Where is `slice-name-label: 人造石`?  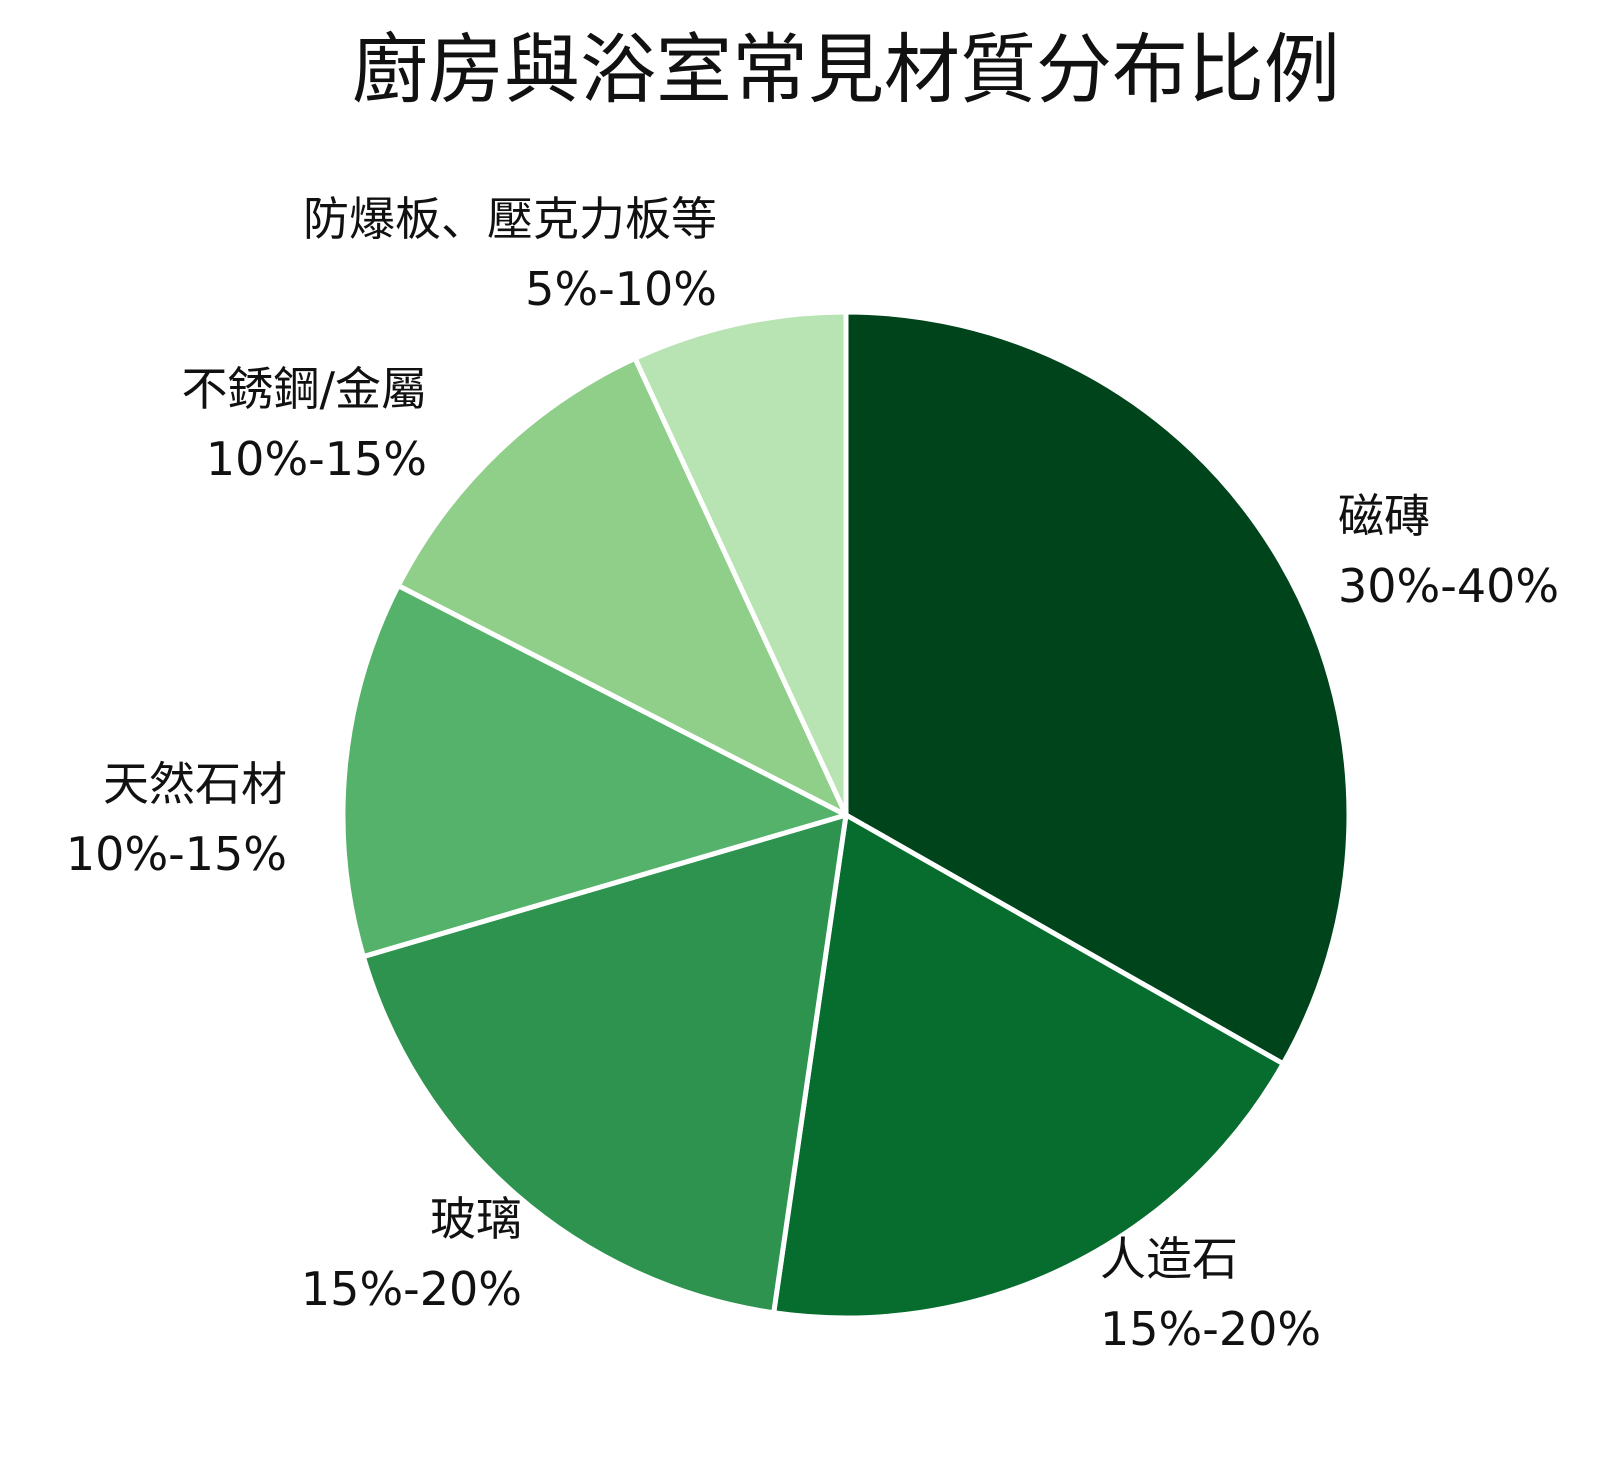 slice-name-label: 人造石 is located at coordinates (1169, 1259).